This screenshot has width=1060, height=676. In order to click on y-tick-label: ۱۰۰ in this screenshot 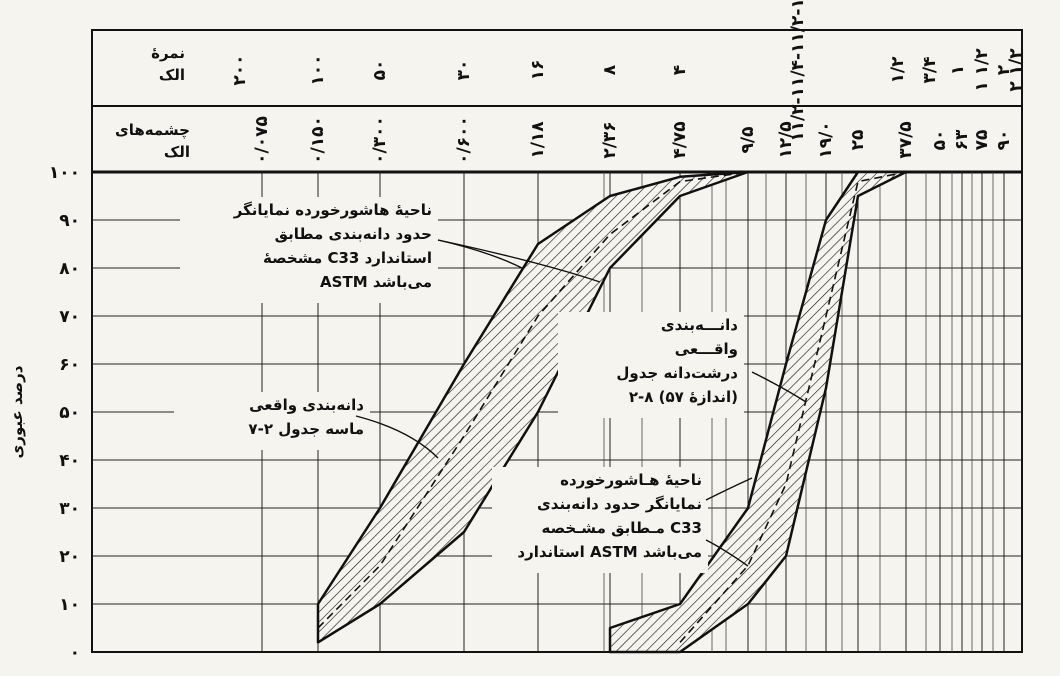, I will do `click(64, 173)`.